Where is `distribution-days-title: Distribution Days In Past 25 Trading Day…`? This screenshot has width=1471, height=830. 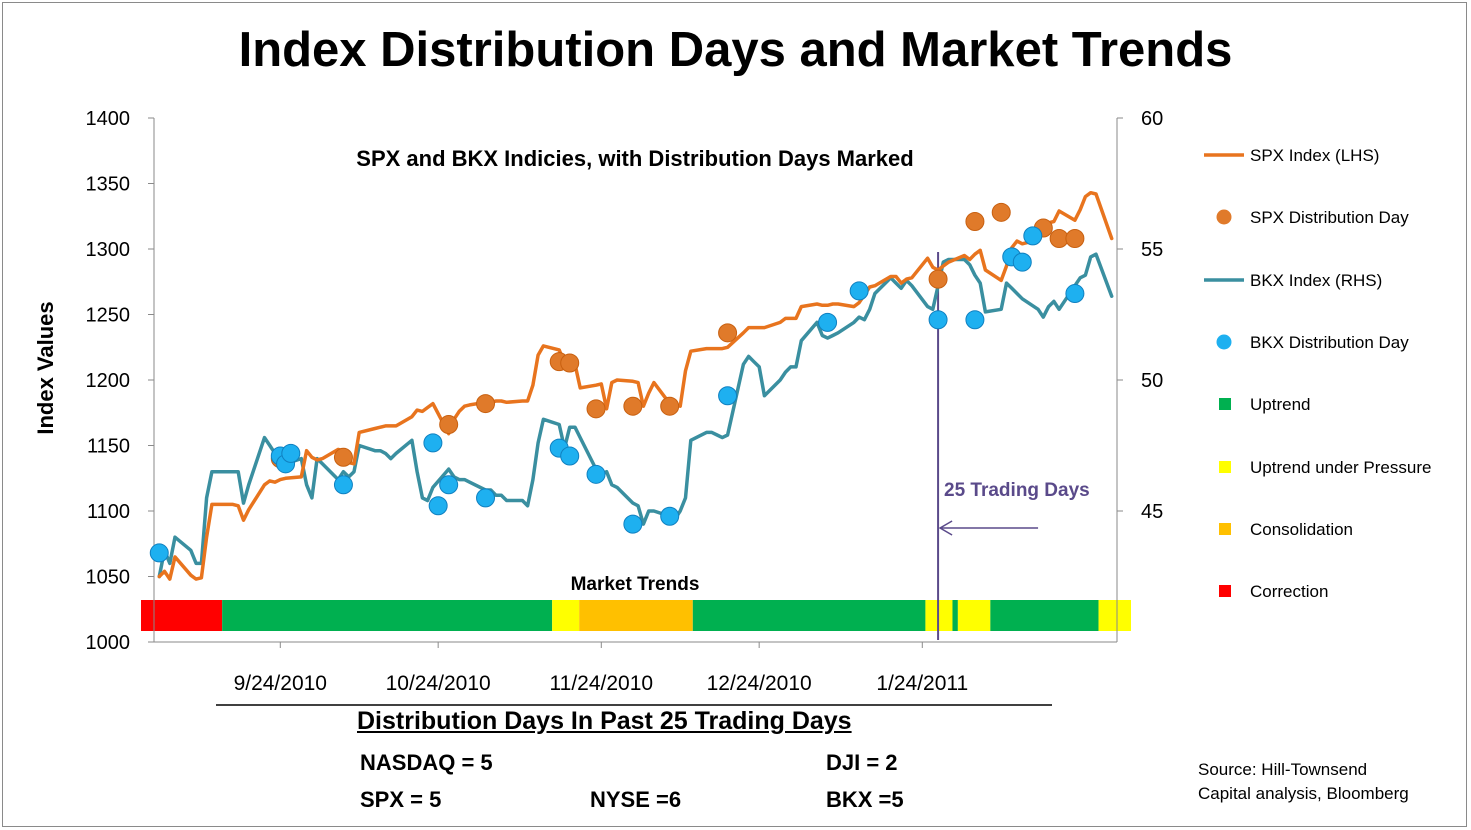 distribution-days-title: Distribution Days In Past 25 Trading Day… is located at coordinates (604, 721).